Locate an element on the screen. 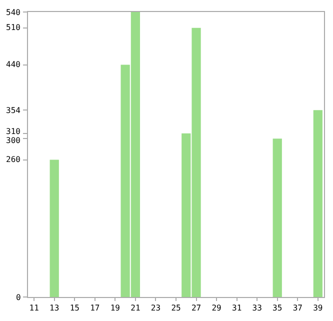  x-tick-label: 11 is located at coordinates (34, 308).